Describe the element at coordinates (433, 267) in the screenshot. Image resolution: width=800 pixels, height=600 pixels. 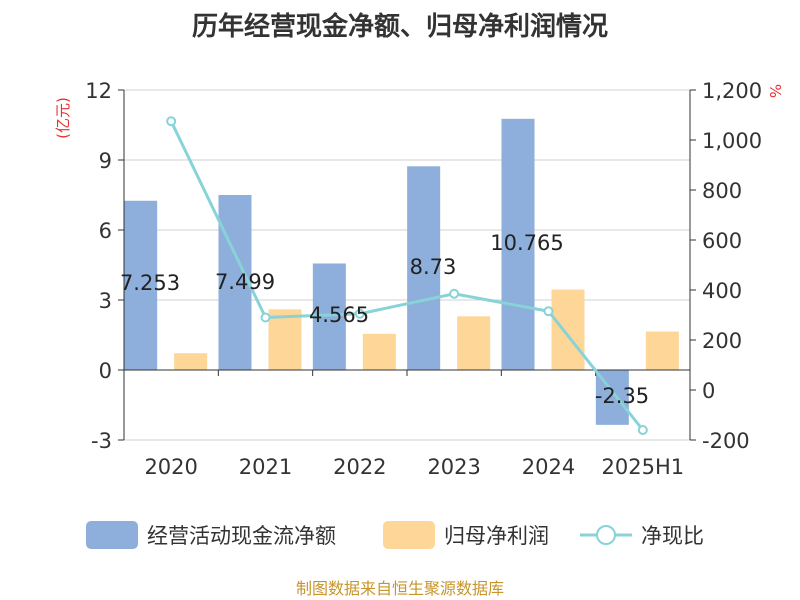
I see `cashflow-data-label: 8.73` at that location.